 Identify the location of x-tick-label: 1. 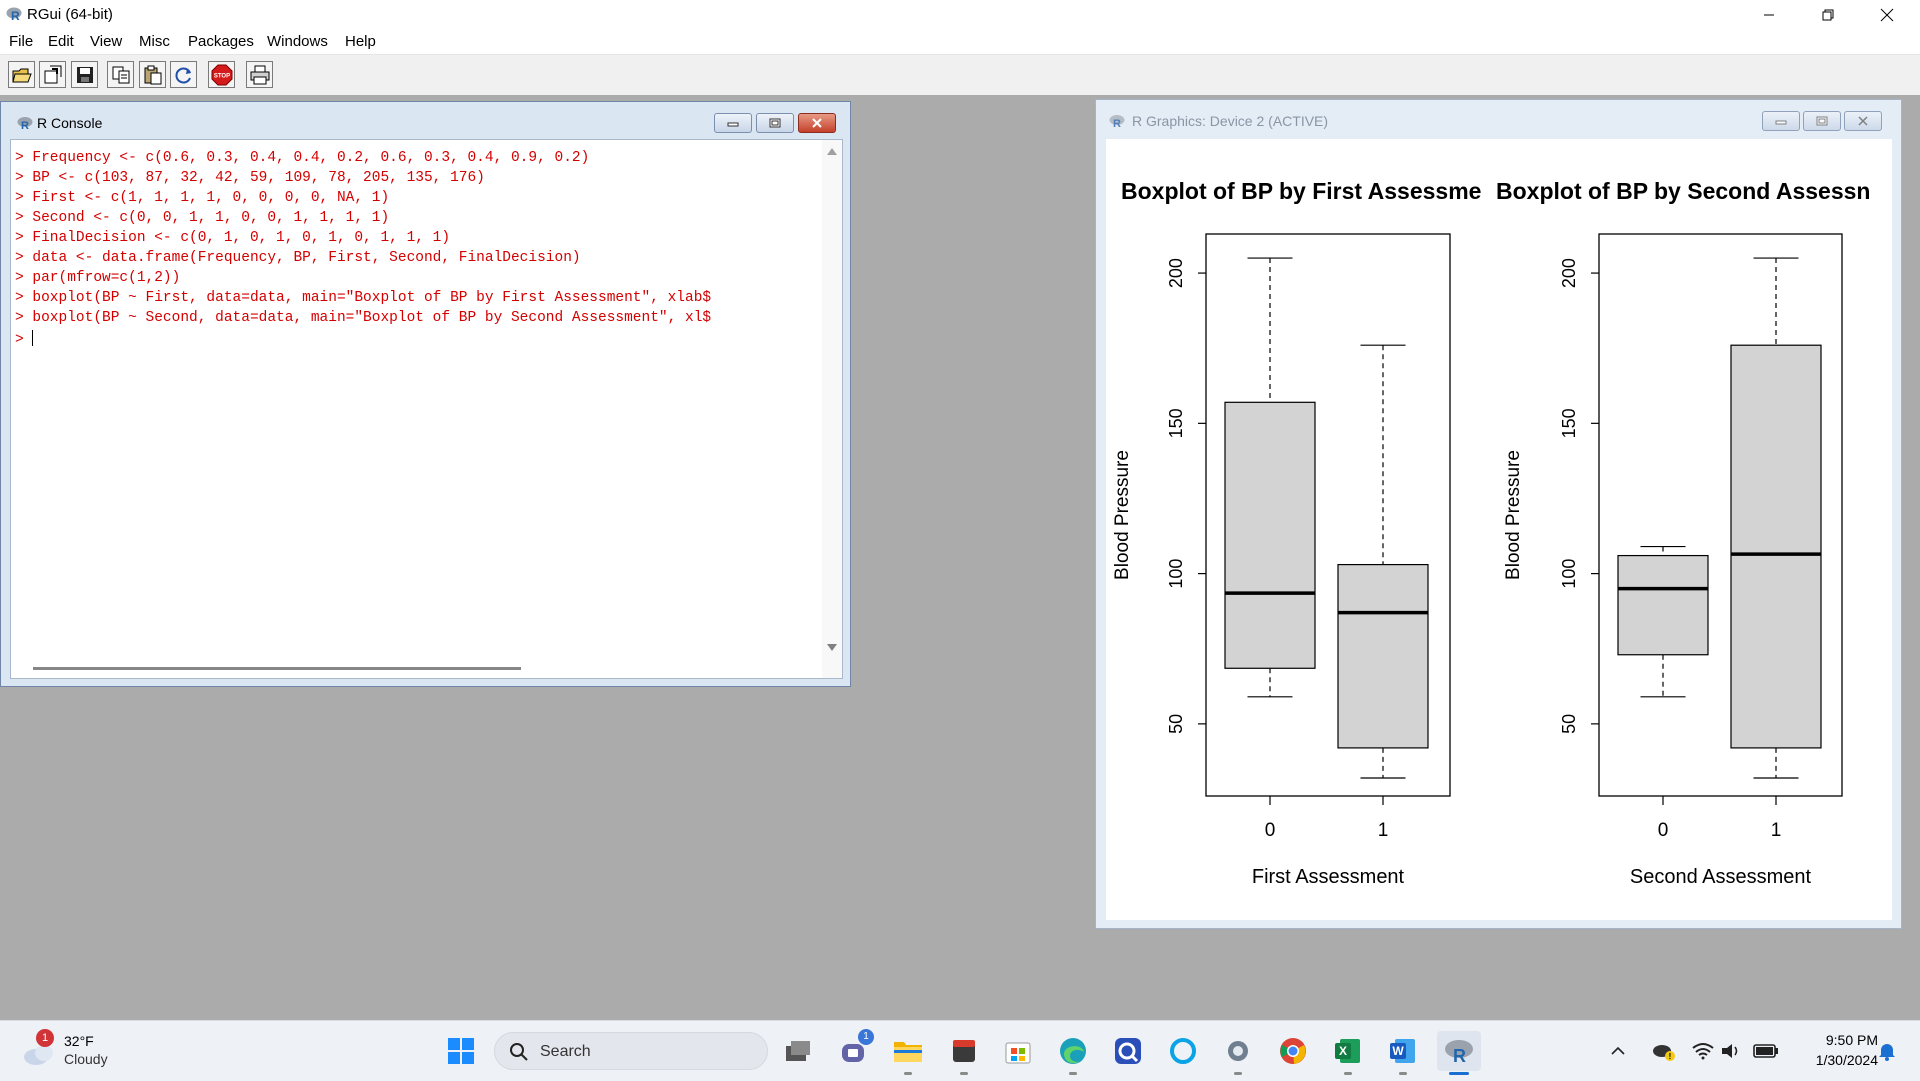
(1383, 830).